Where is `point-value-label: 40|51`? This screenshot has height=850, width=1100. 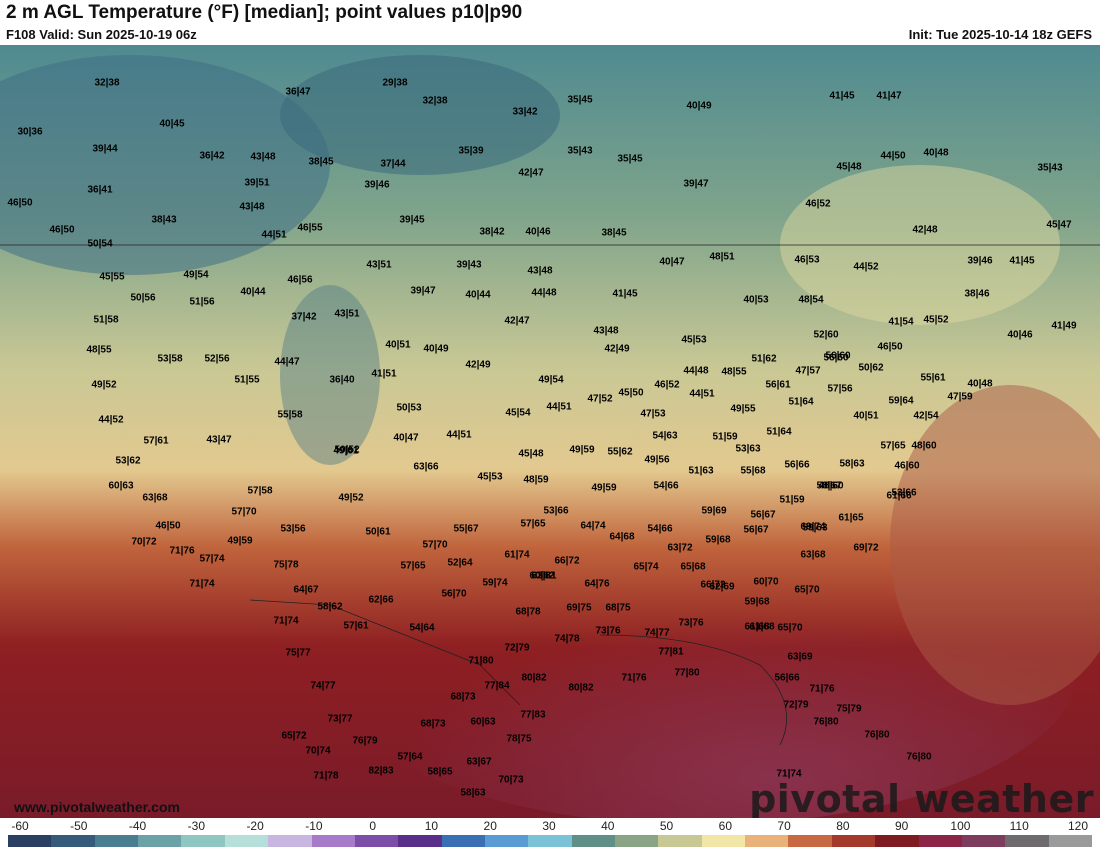 point-value-label: 40|51 is located at coordinates (398, 345).